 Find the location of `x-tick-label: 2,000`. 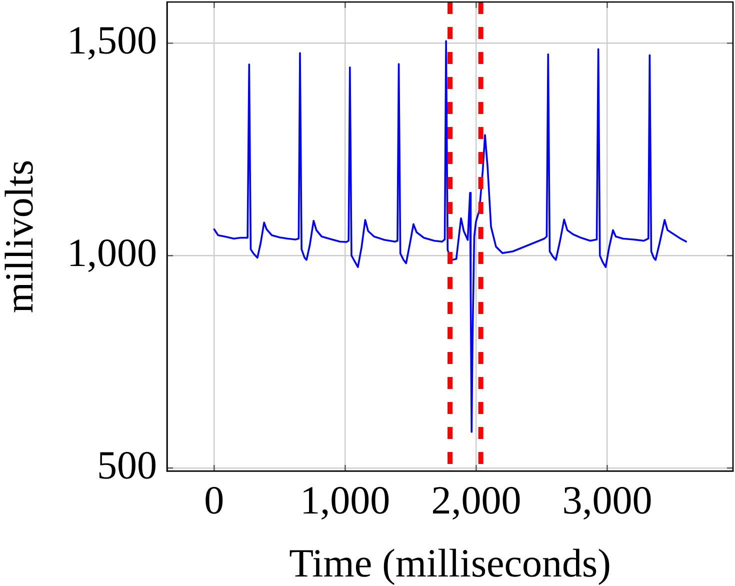

x-tick-label: 2,000 is located at coordinates (476, 500).